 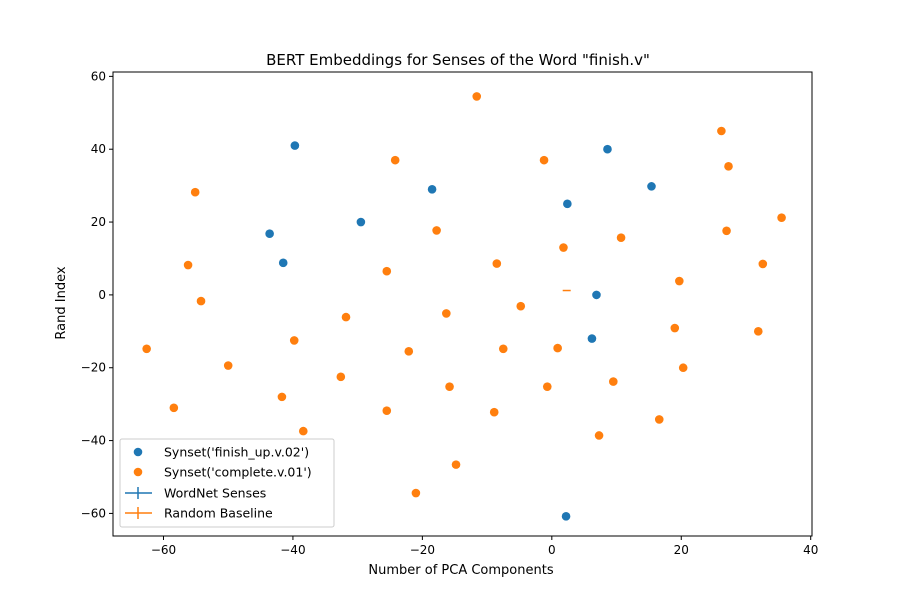 What do you see at coordinates (552, 550) in the screenshot?
I see `x-tick-label: 0` at bounding box center [552, 550].